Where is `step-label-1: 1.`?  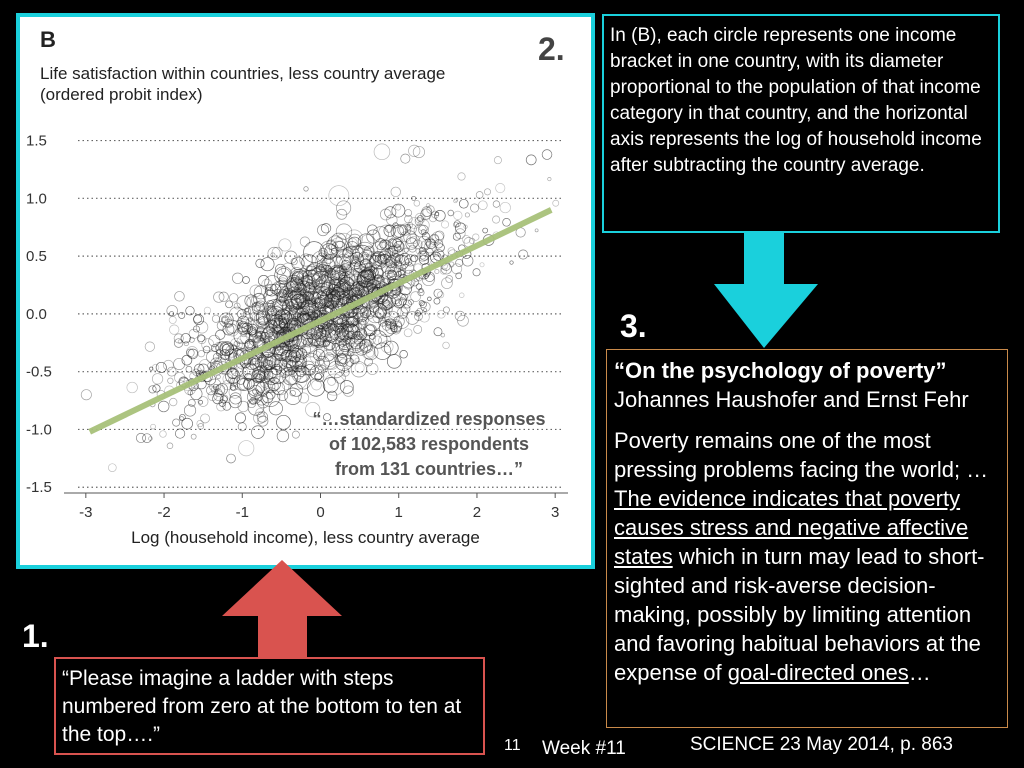
step-label-1: 1. is located at coordinates (35, 636).